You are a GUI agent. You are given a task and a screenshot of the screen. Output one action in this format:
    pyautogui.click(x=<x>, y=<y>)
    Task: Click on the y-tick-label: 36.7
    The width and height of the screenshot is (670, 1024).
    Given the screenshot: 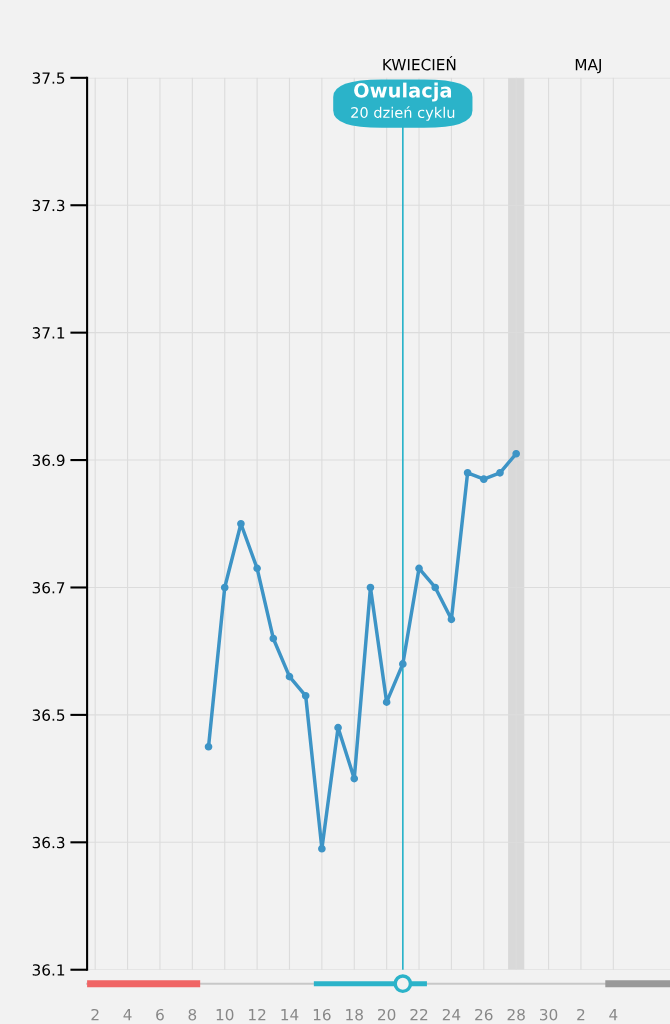 What is the action you would take?
    pyautogui.click(x=48, y=587)
    